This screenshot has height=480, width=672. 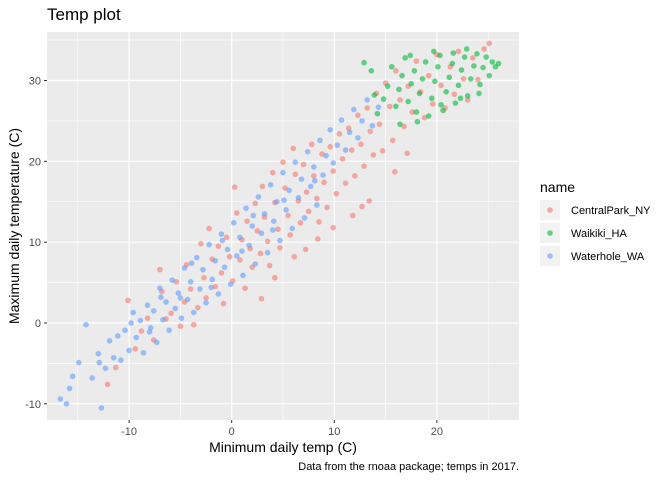 I want to click on x-axis: -10 0 10 20, so click(x=282, y=429).